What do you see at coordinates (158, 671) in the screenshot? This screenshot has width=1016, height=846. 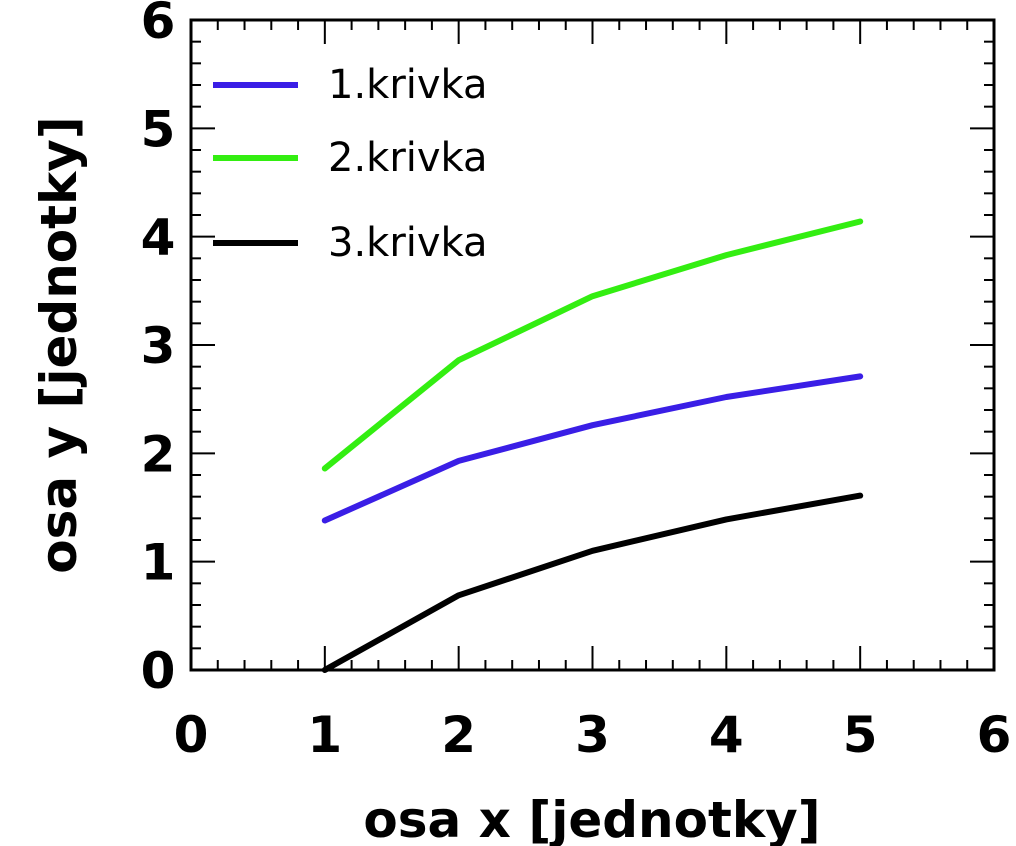 I see `y-tick-label: 0` at bounding box center [158, 671].